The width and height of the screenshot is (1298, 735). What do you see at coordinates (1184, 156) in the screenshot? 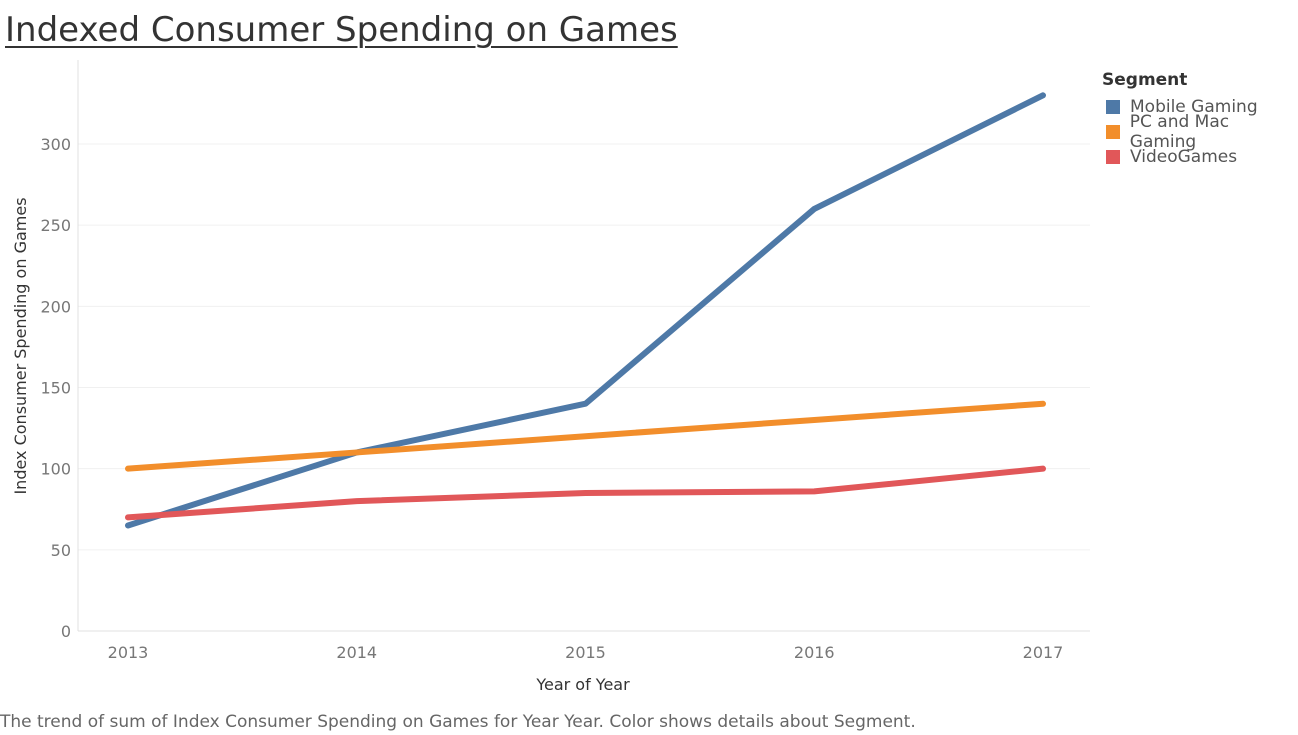
I see `legend-label: VideoGames` at bounding box center [1184, 156].